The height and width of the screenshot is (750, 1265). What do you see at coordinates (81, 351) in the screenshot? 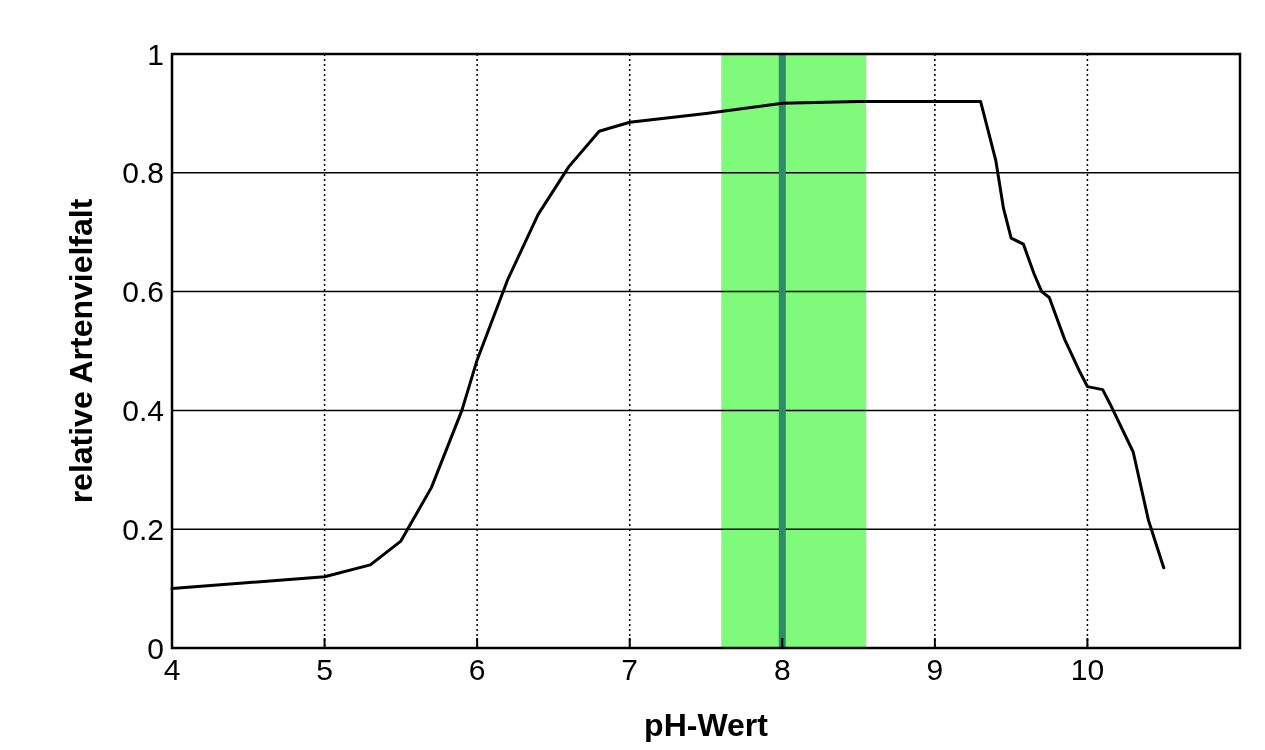
I see `y-axis-title: relative Artenvielfalt` at bounding box center [81, 351].